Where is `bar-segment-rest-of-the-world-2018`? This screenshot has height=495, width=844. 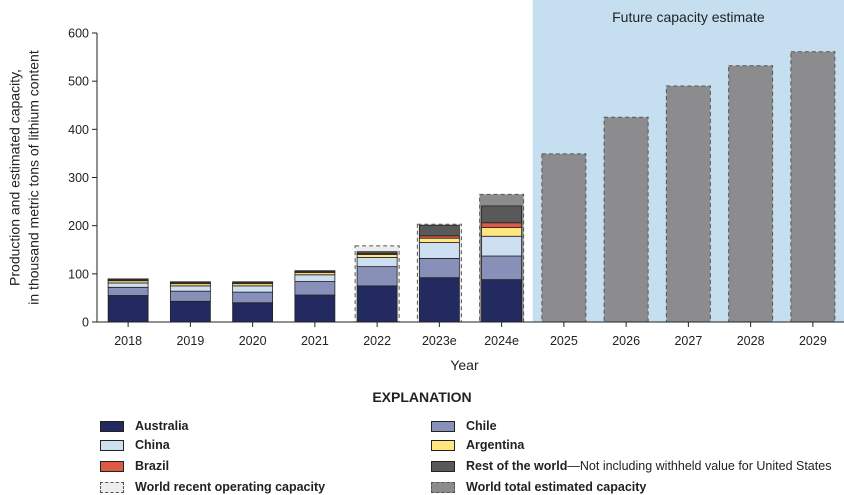 bar-segment-rest-of-the-world-2018 is located at coordinates (128, 279).